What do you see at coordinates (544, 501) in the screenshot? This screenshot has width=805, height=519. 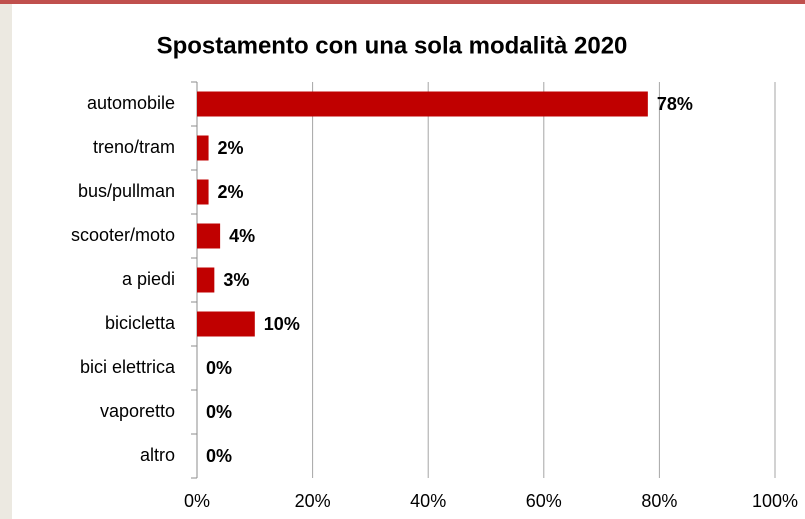 I see `x-tick-label: 60%` at bounding box center [544, 501].